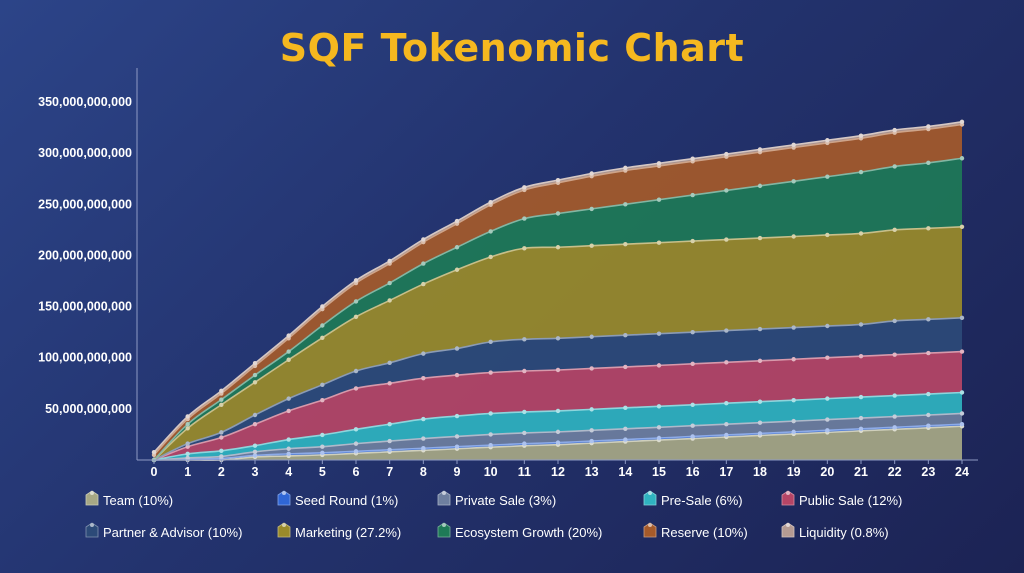 The width and height of the screenshot is (1024, 573). What do you see at coordinates (163, 531) in the screenshot?
I see `legend-item-partner-and-advisor: Partner & Advisor (10%)` at bounding box center [163, 531].